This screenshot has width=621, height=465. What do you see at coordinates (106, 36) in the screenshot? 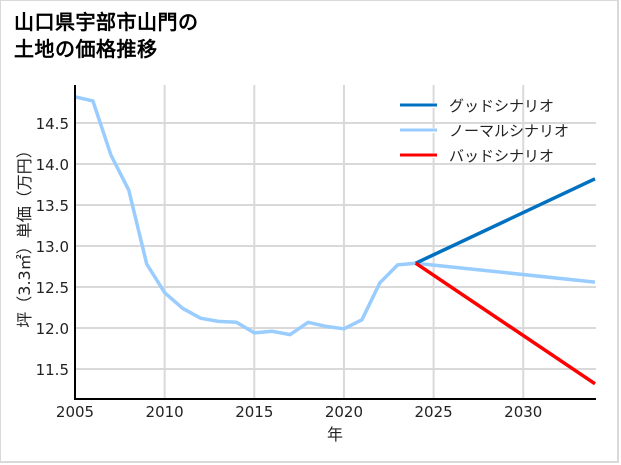
I see `chart-title: 山口県宇部市山門の 土地の価格推移` at bounding box center [106, 36].